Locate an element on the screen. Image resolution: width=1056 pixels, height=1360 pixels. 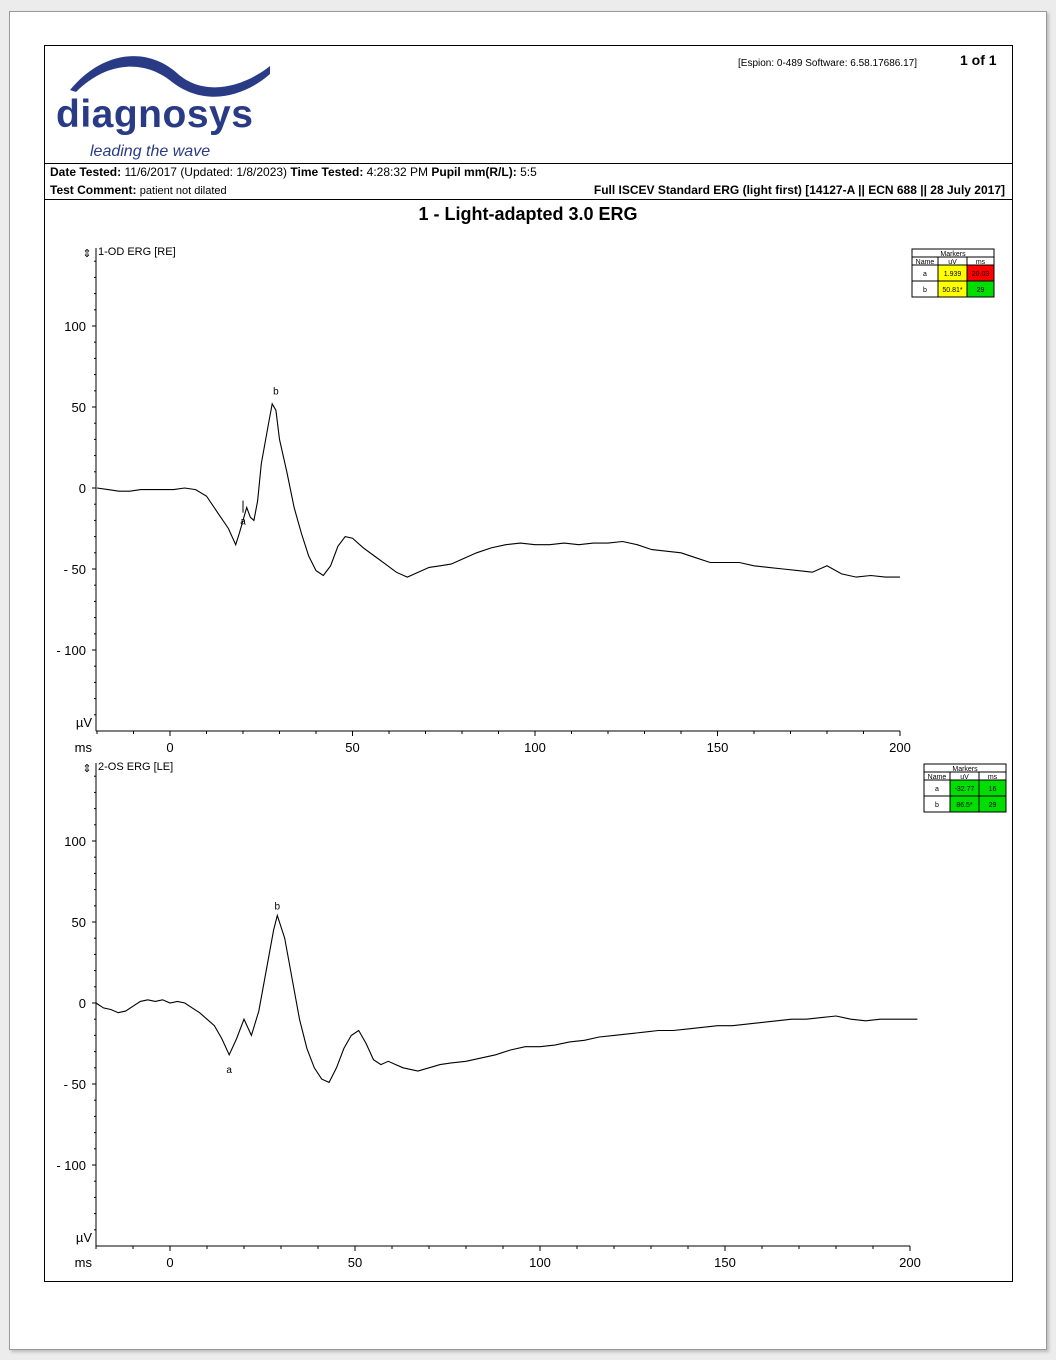
date-label: Date Tested: is located at coordinates (86, 172).